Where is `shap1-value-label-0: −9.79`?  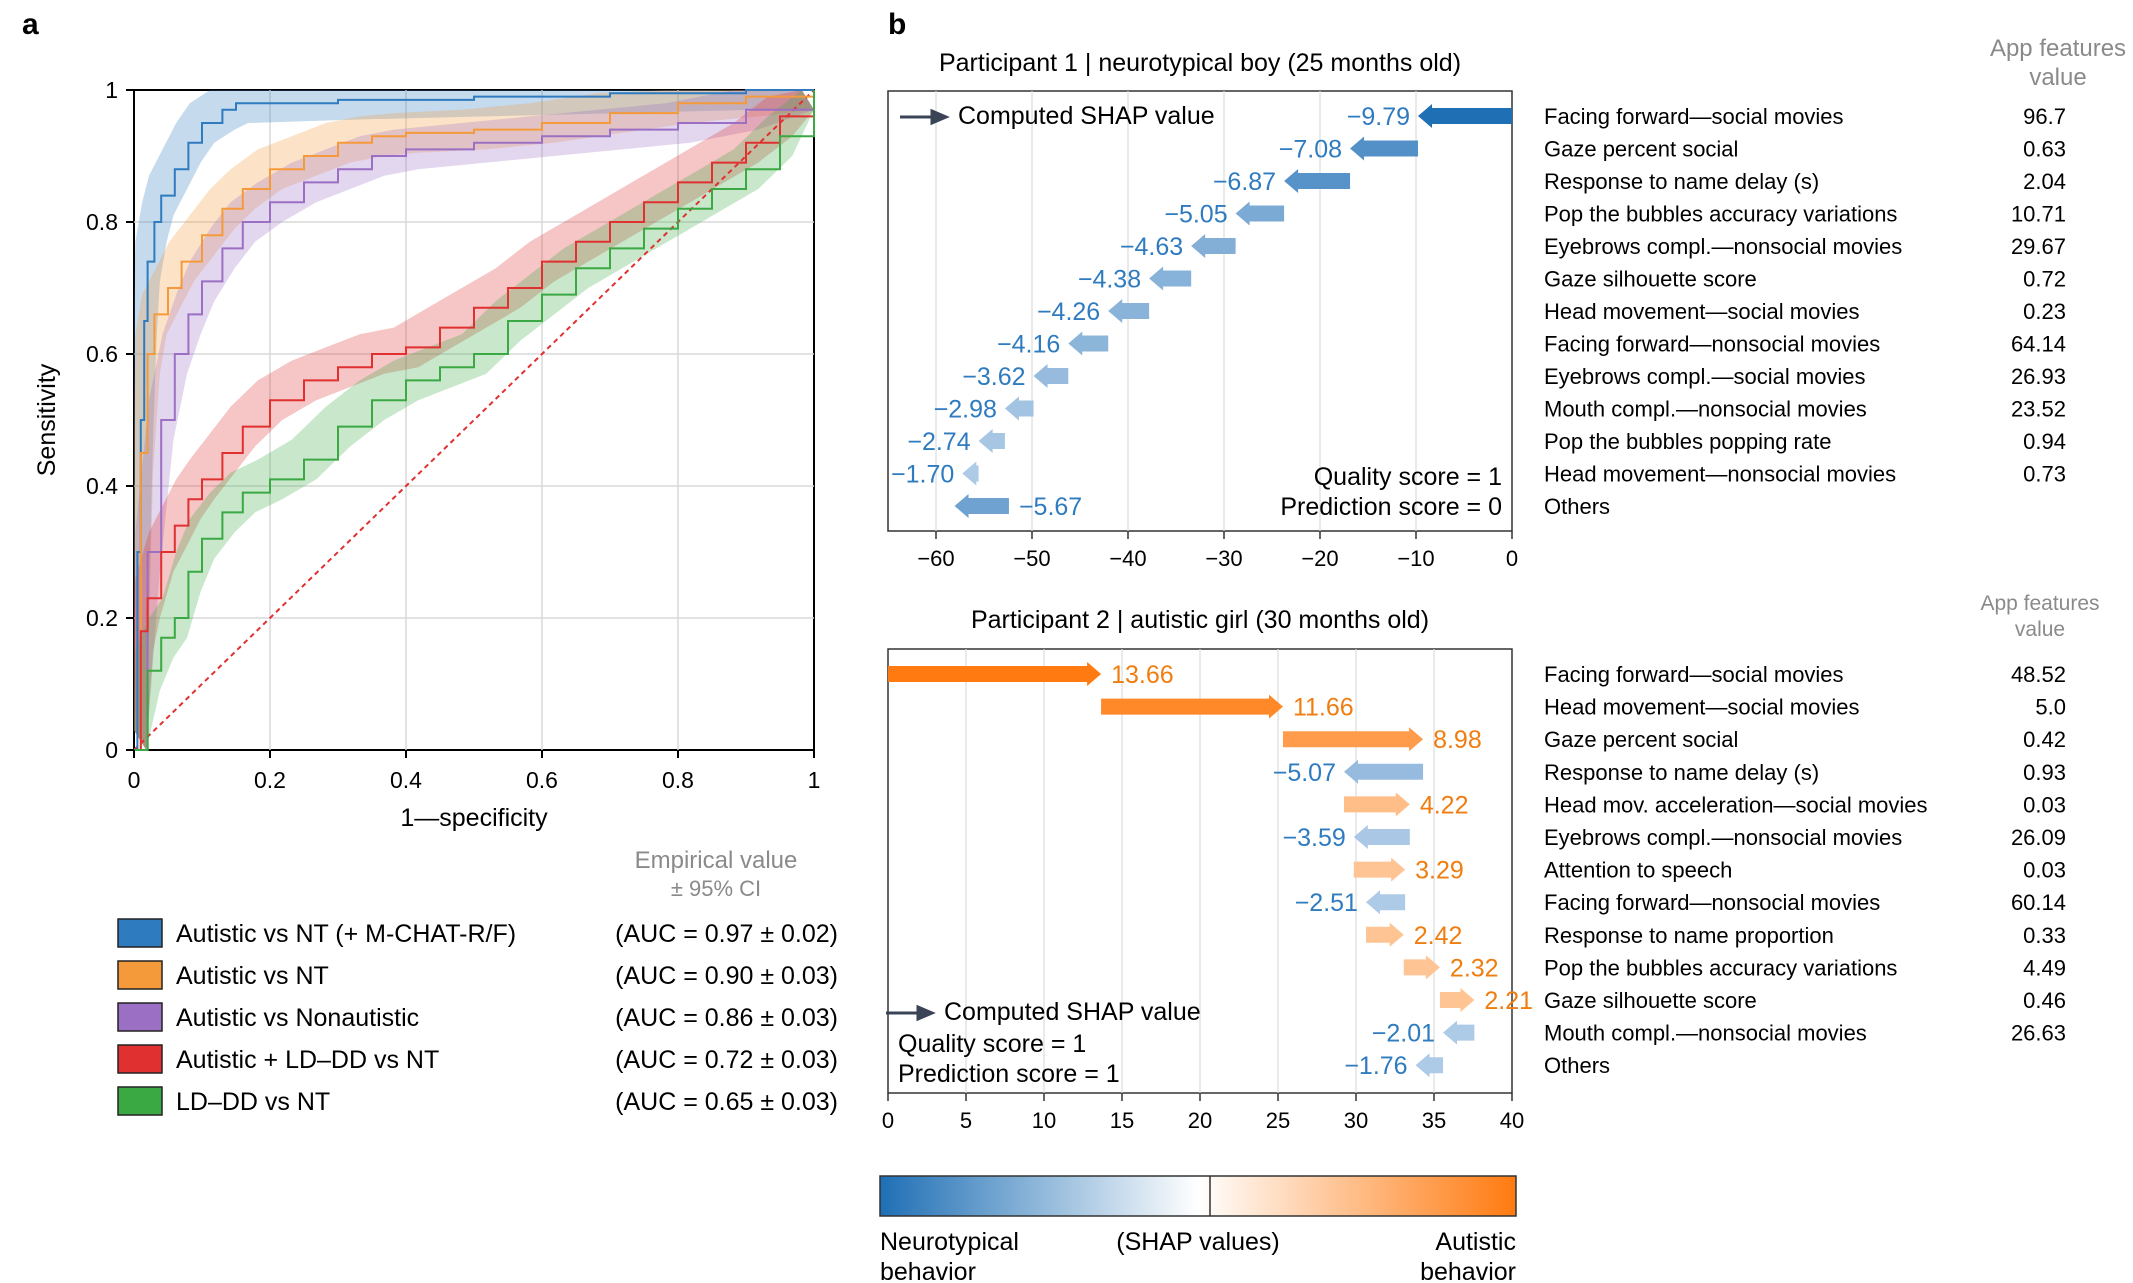 shap1-value-label-0: −9.79 is located at coordinates (1378, 117).